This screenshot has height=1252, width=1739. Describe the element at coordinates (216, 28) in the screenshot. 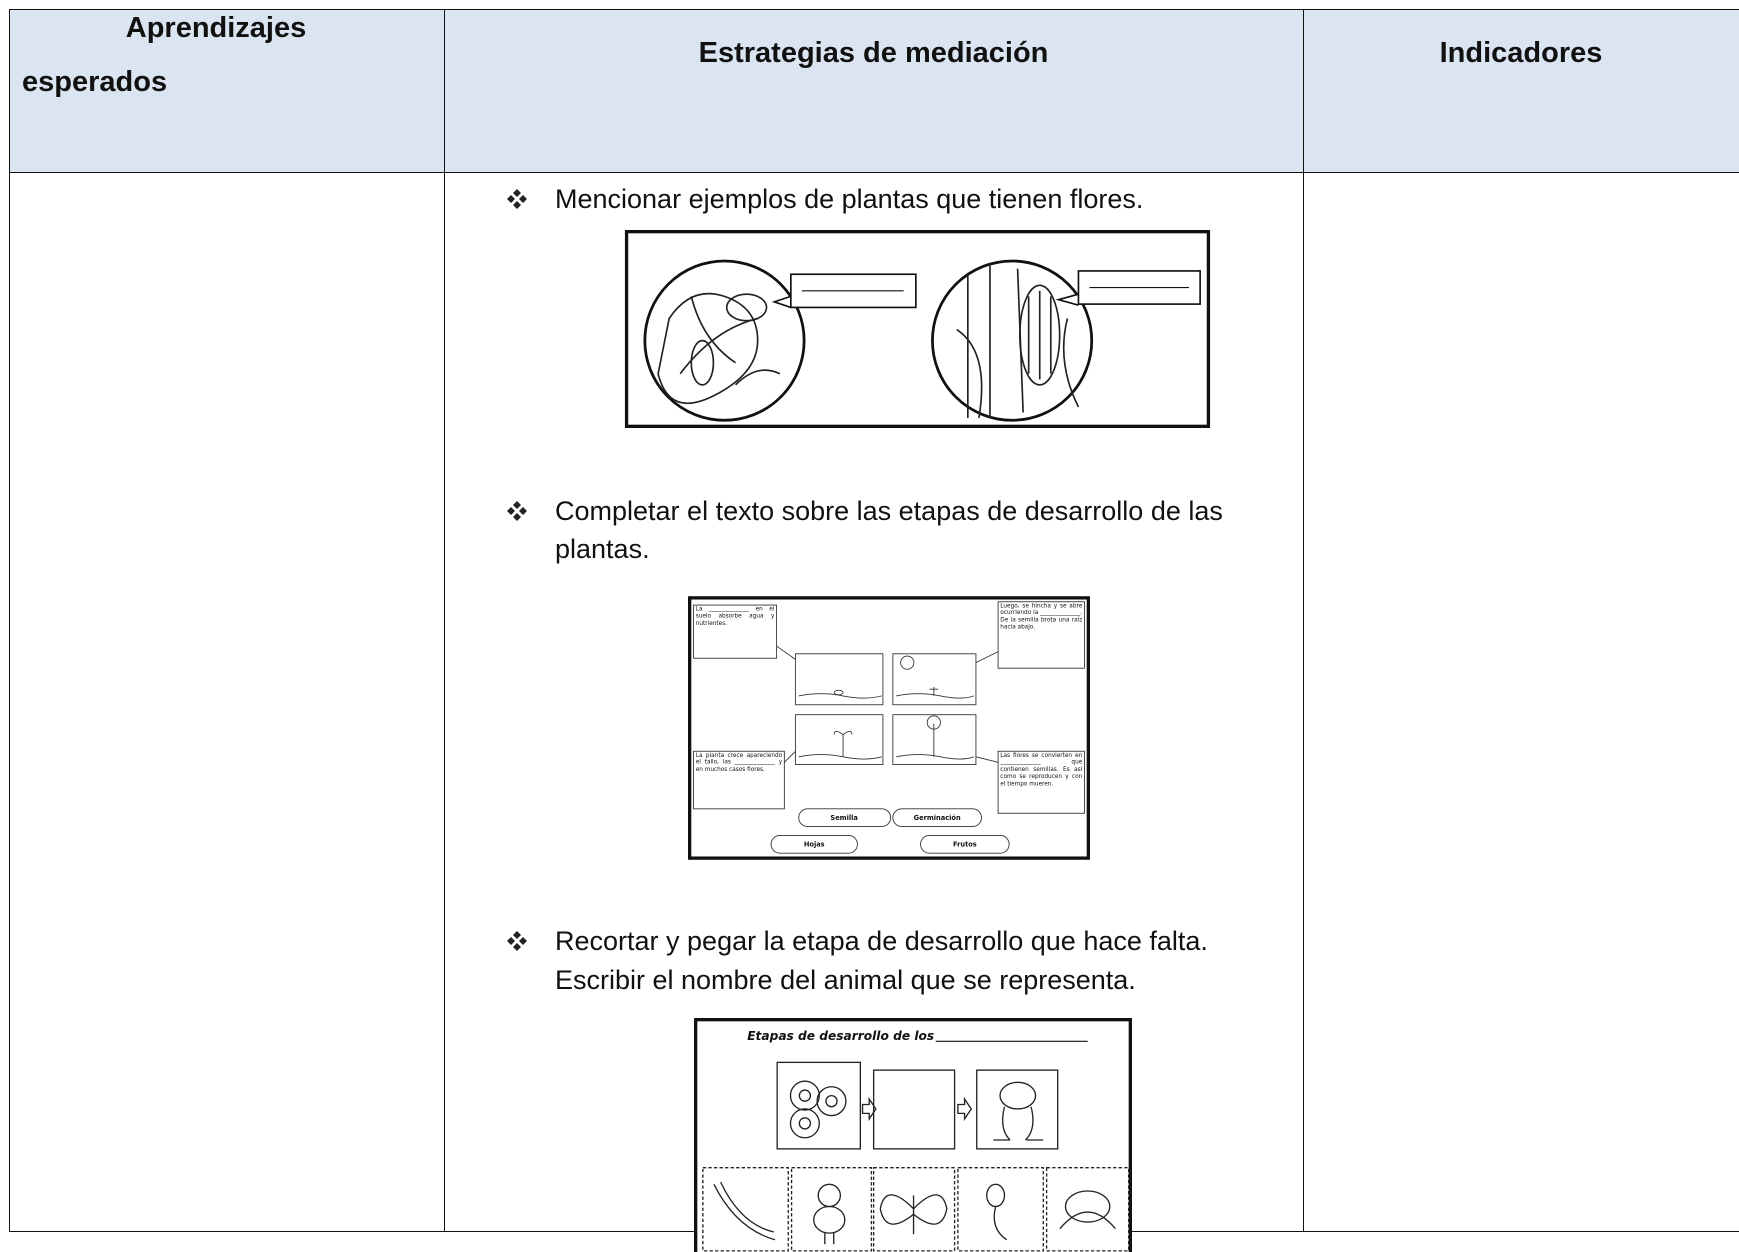

I see `header-learning: Aprendizajes` at that location.